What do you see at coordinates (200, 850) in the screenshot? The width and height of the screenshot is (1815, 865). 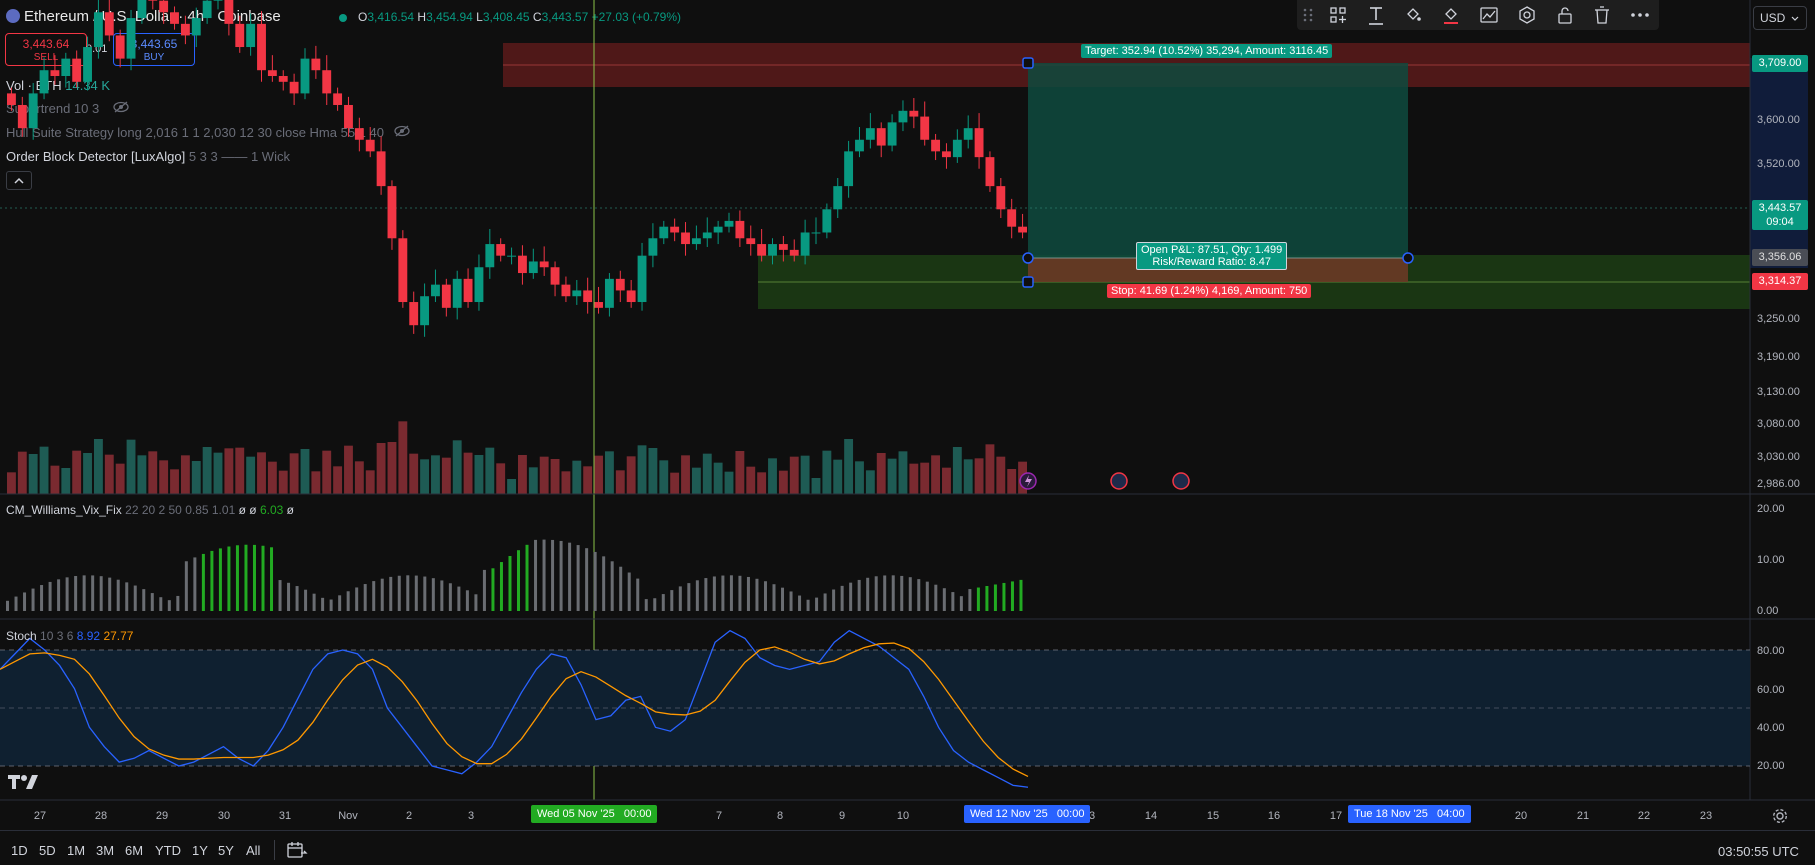 I see `range-1y-button: 1Y` at bounding box center [200, 850].